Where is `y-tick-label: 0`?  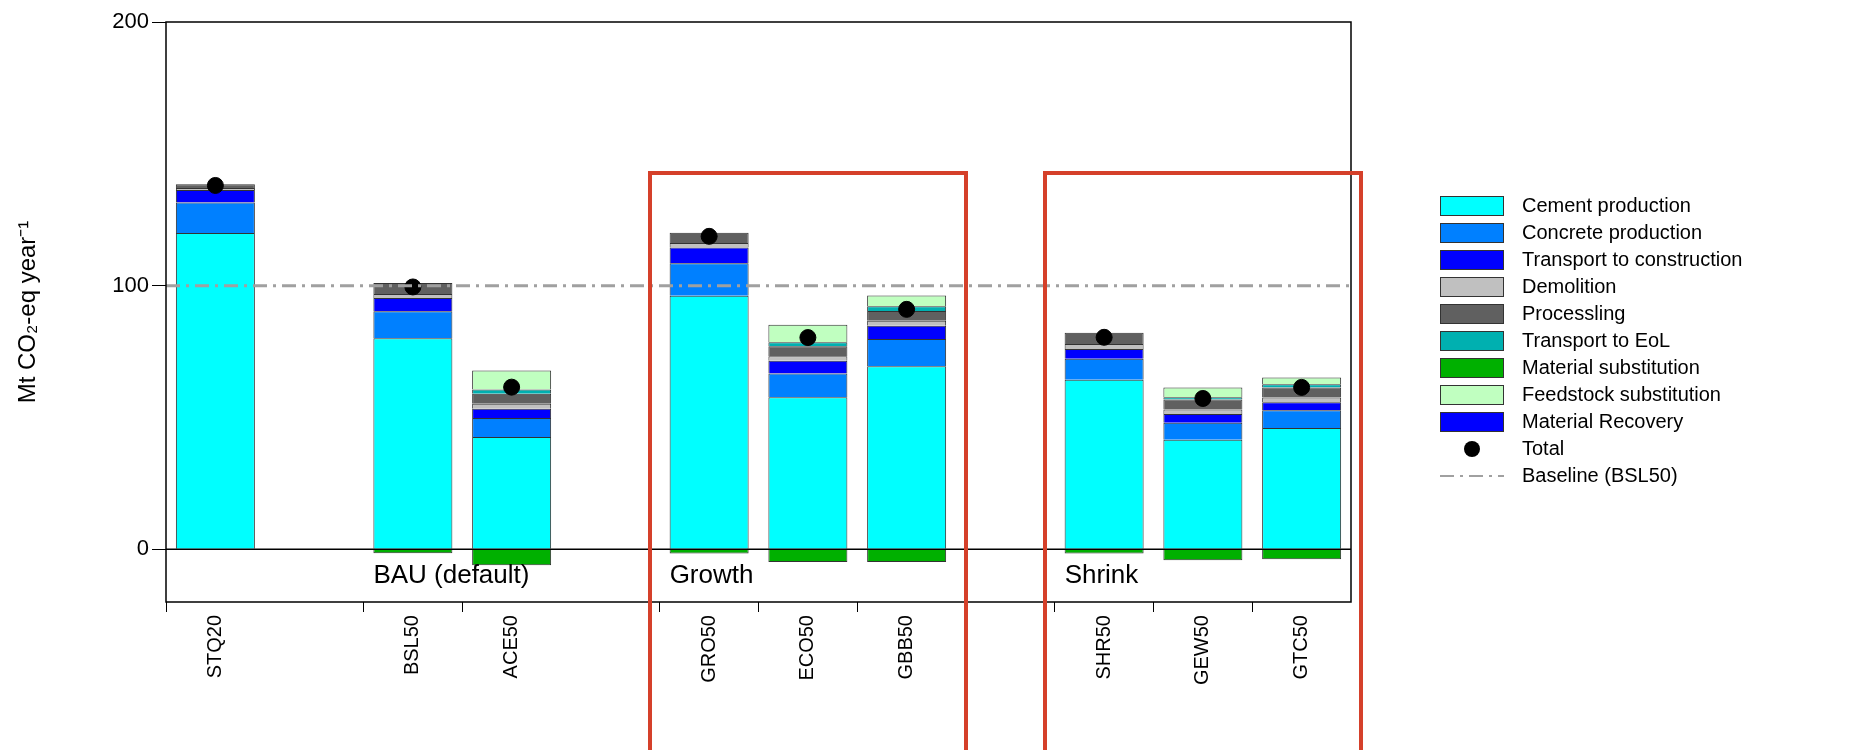
y-tick-label: 0 is located at coordinates (142, 548).